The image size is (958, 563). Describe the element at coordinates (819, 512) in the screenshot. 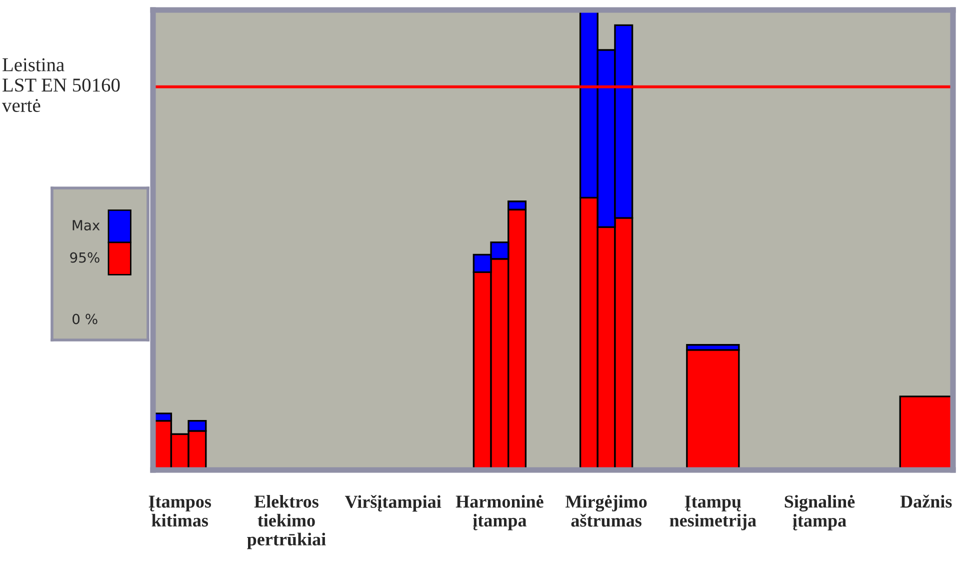

I see `x-tick-label: Signalinė įtampa` at that location.